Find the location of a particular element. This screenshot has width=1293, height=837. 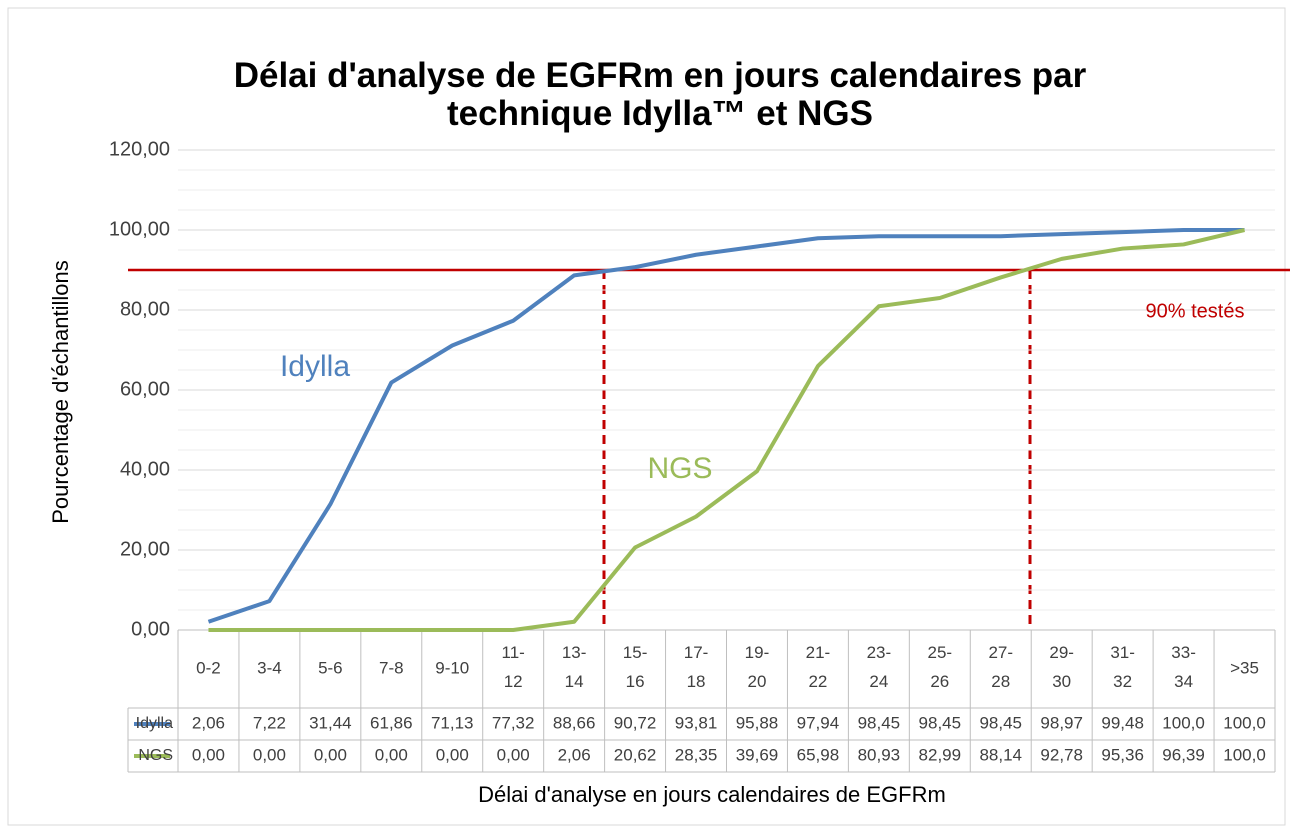

data-label: 99,48 is located at coordinates (1122, 722).